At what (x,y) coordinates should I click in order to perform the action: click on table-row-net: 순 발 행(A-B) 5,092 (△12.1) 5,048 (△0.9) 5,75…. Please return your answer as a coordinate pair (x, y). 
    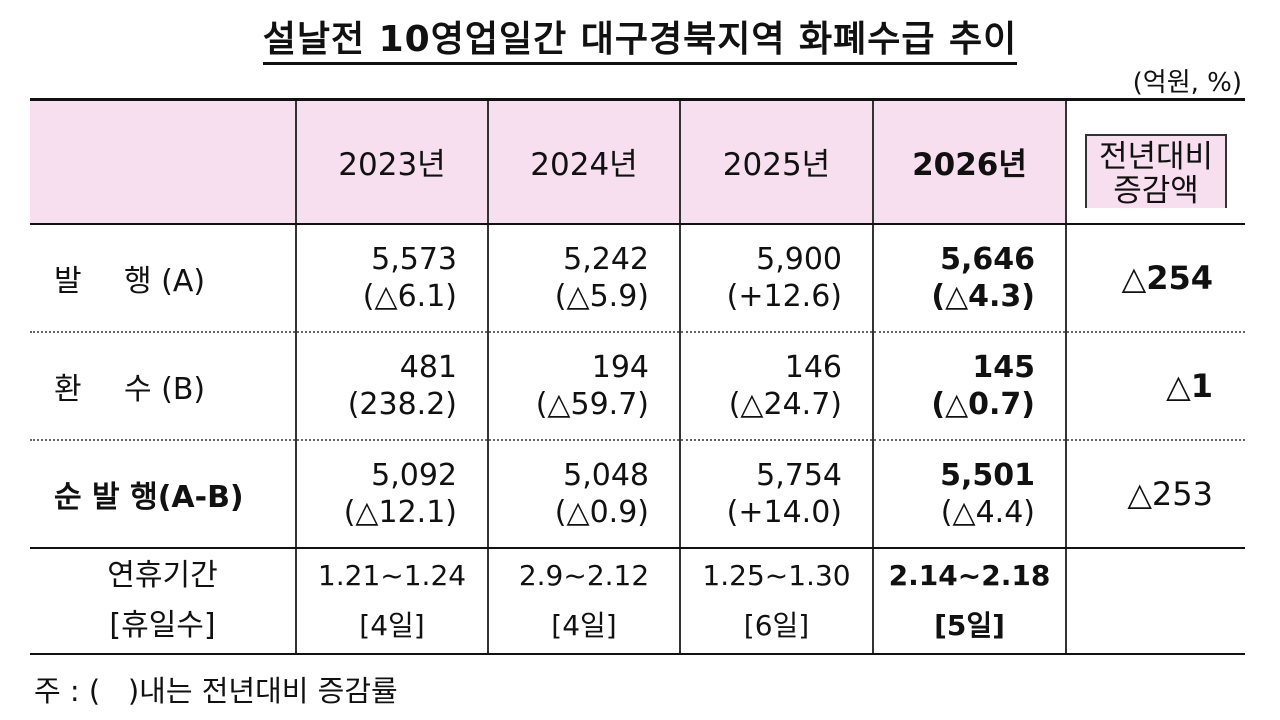
    Looking at the image, I should click on (637, 494).